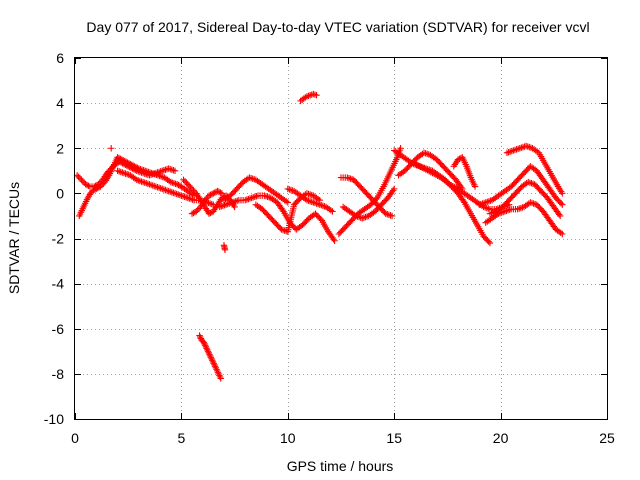 The width and height of the screenshot is (640, 480). What do you see at coordinates (60, 148) in the screenshot?
I see `y-tick-label: 2` at bounding box center [60, 148].